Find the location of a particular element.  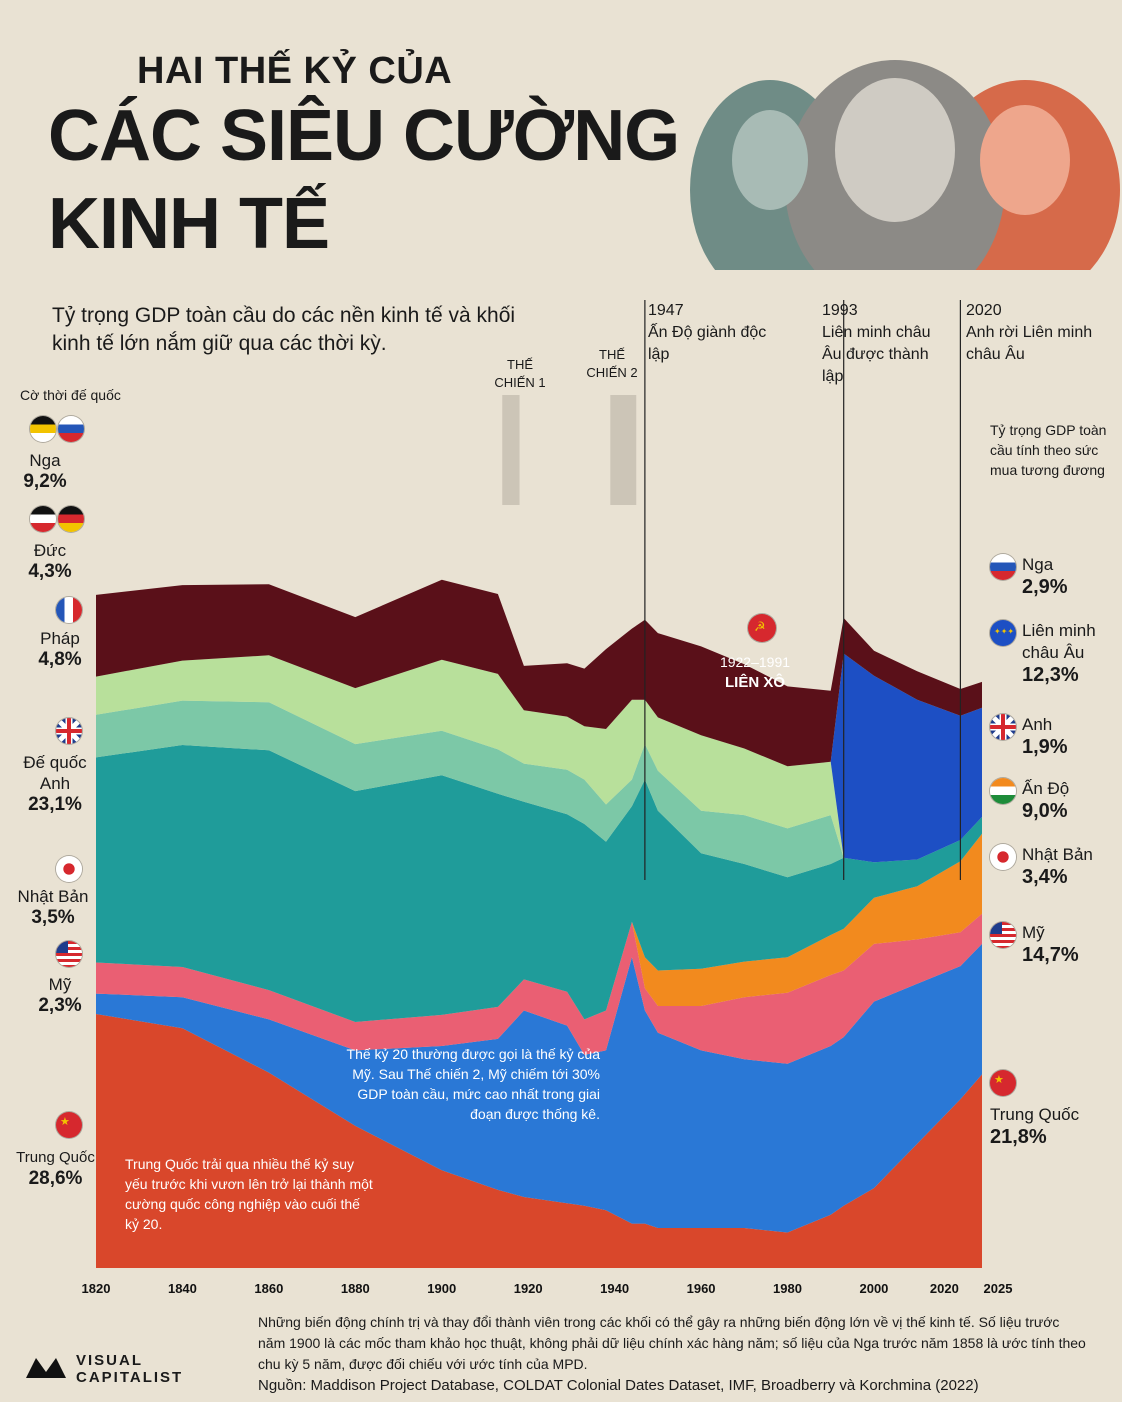

x-tick-label: 1900 is located at coordinates (441, 1288).